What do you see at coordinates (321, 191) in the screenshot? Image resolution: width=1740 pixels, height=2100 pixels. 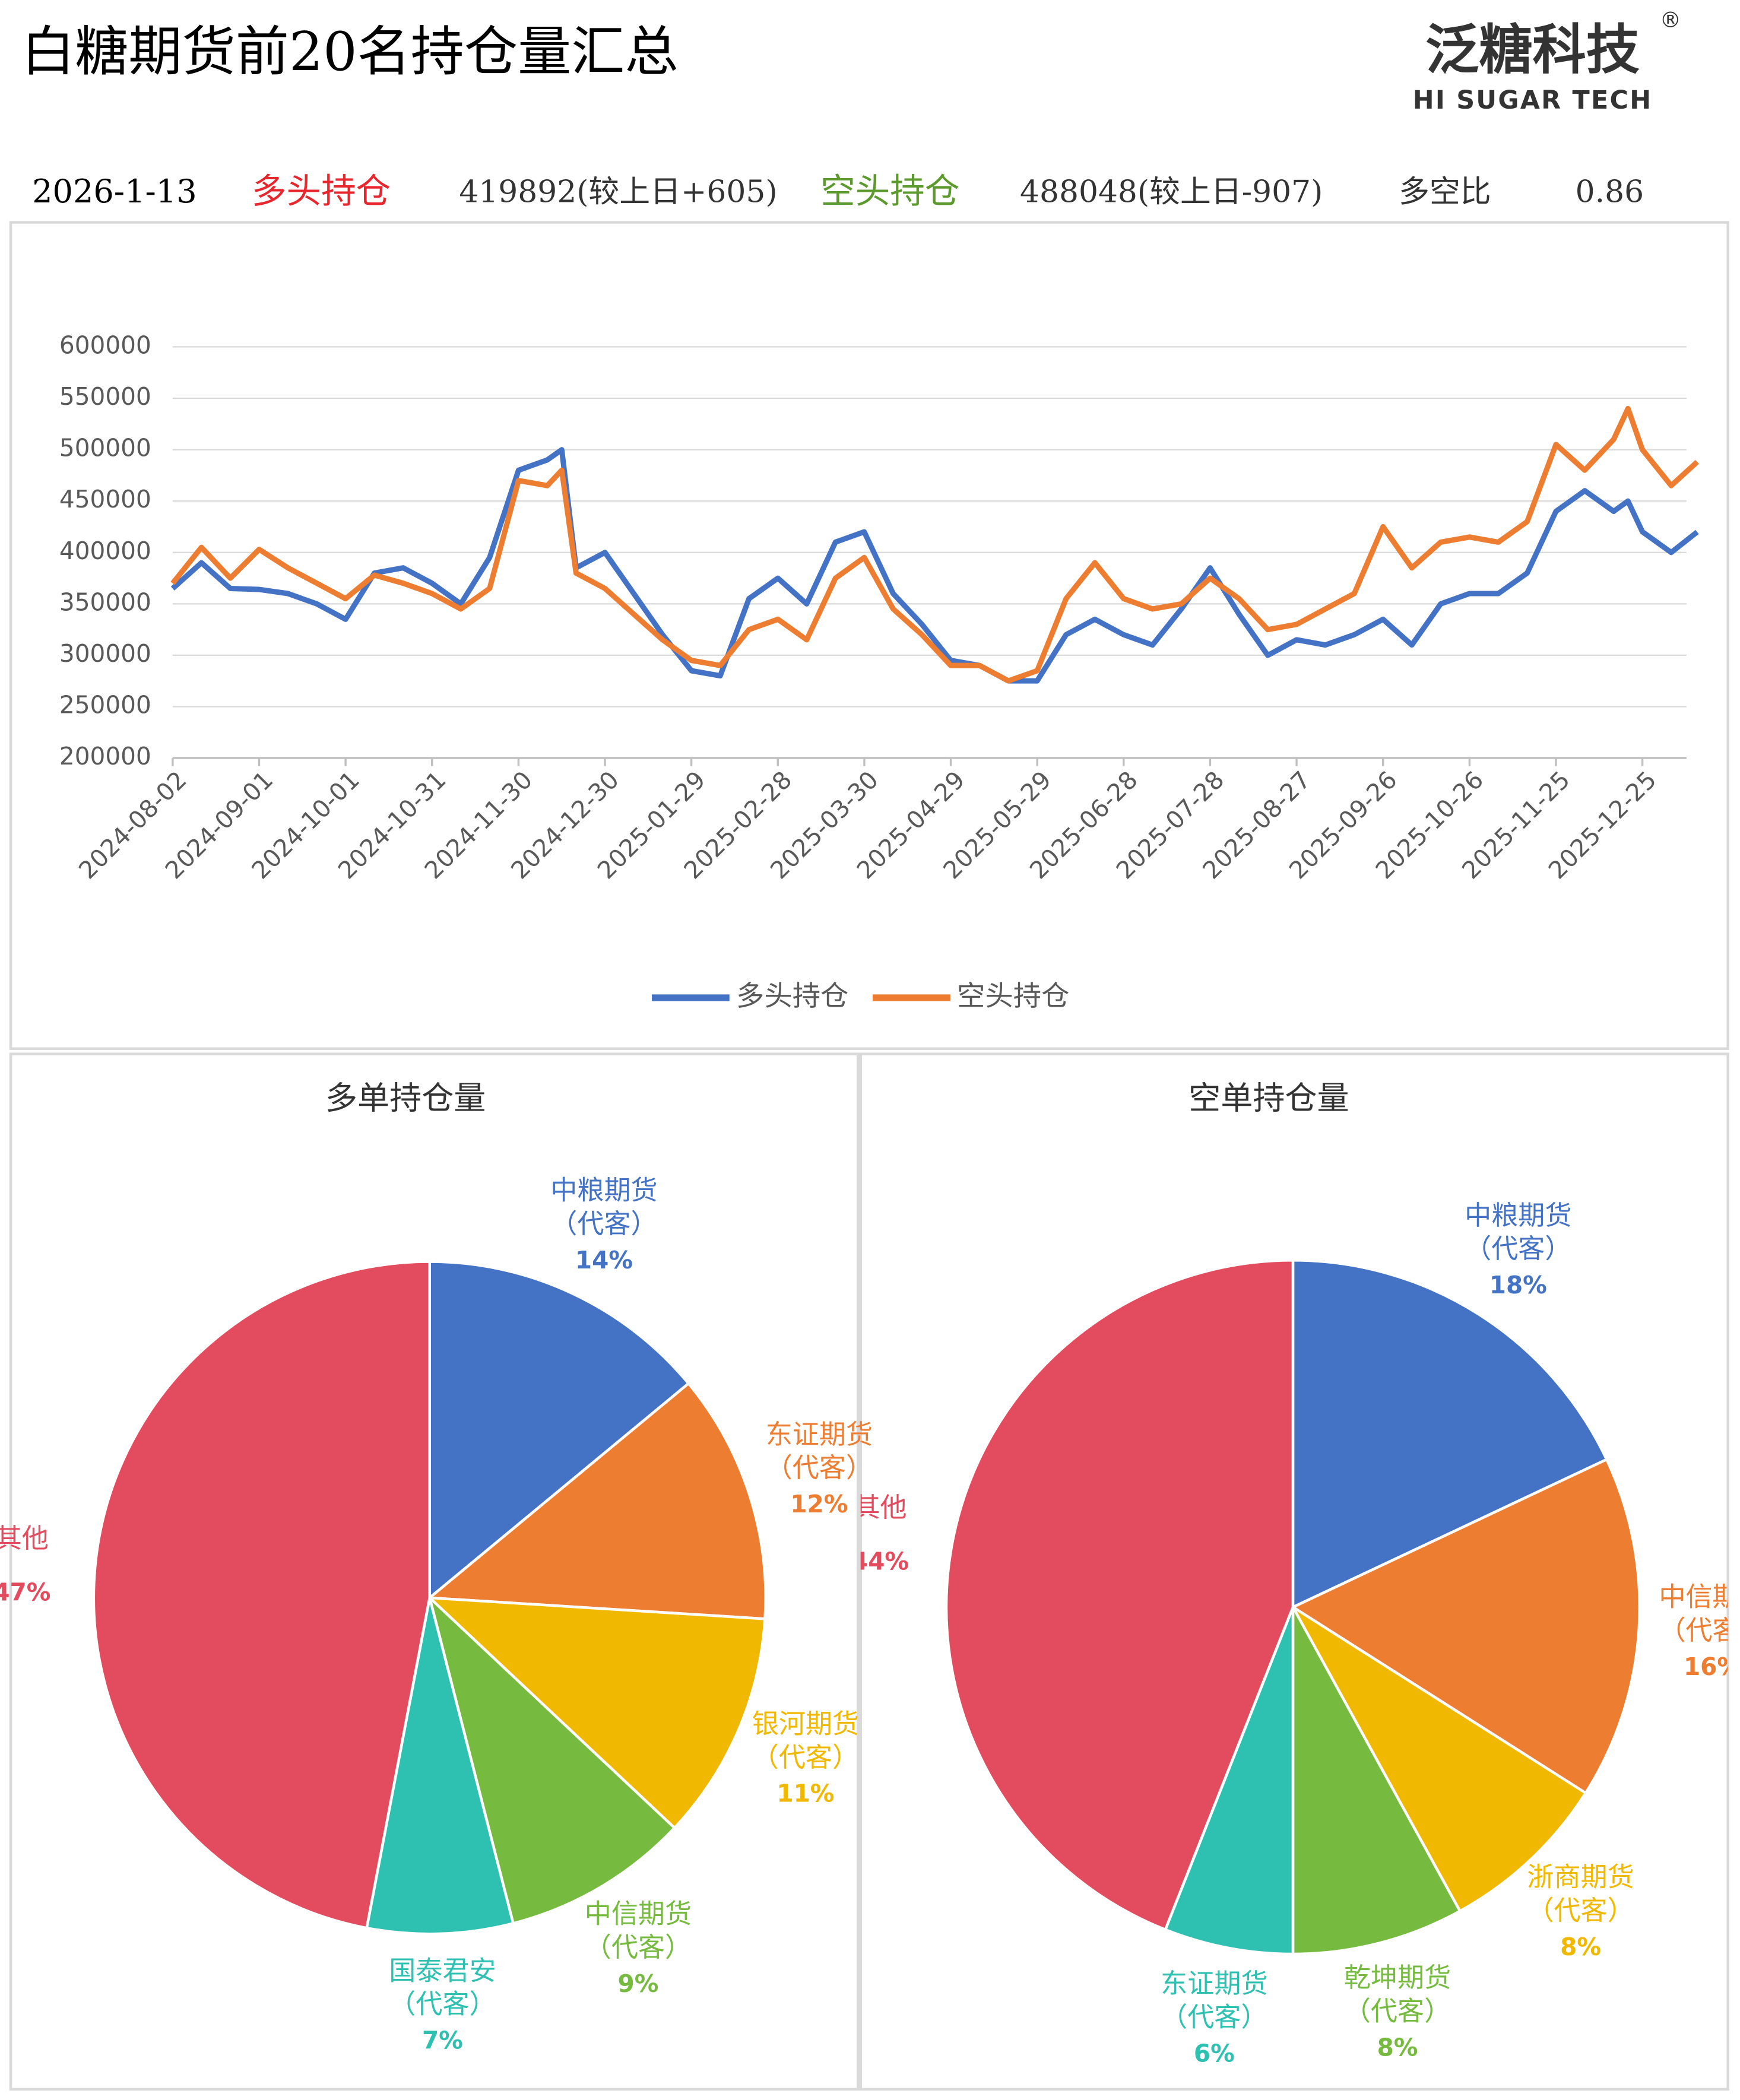 I see `long-label: 多头持仓` at bounding box center [321, 191].